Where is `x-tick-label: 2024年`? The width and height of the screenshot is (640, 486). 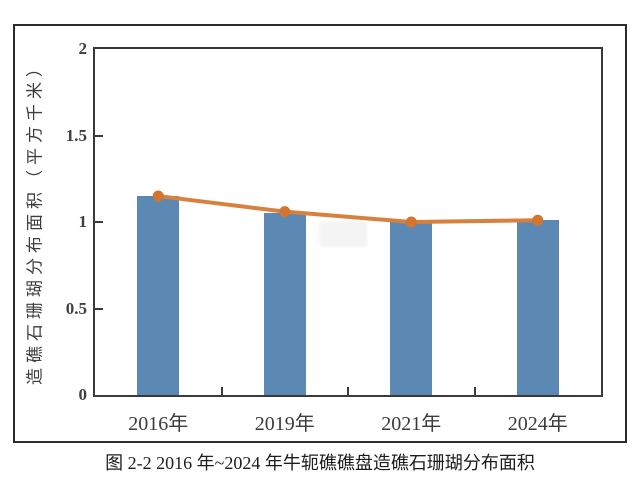 x-tick-label: 2024年 is located at coordinates (537, 424).